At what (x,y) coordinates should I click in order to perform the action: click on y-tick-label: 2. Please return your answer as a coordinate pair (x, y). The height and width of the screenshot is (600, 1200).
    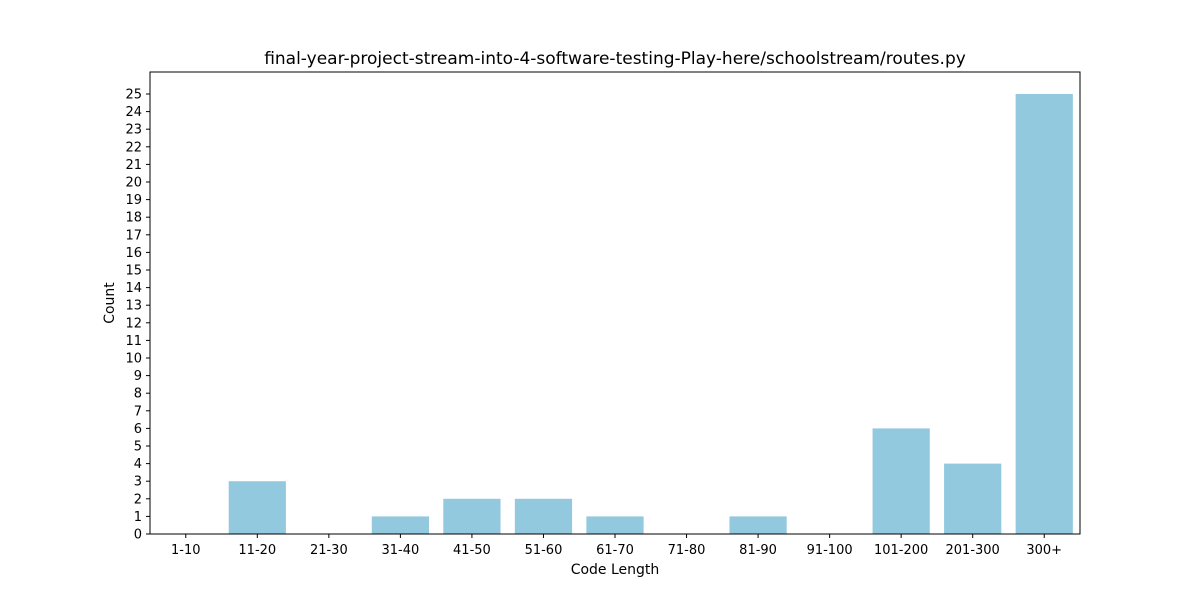
    Looking at the image, I should click on (138, 499).